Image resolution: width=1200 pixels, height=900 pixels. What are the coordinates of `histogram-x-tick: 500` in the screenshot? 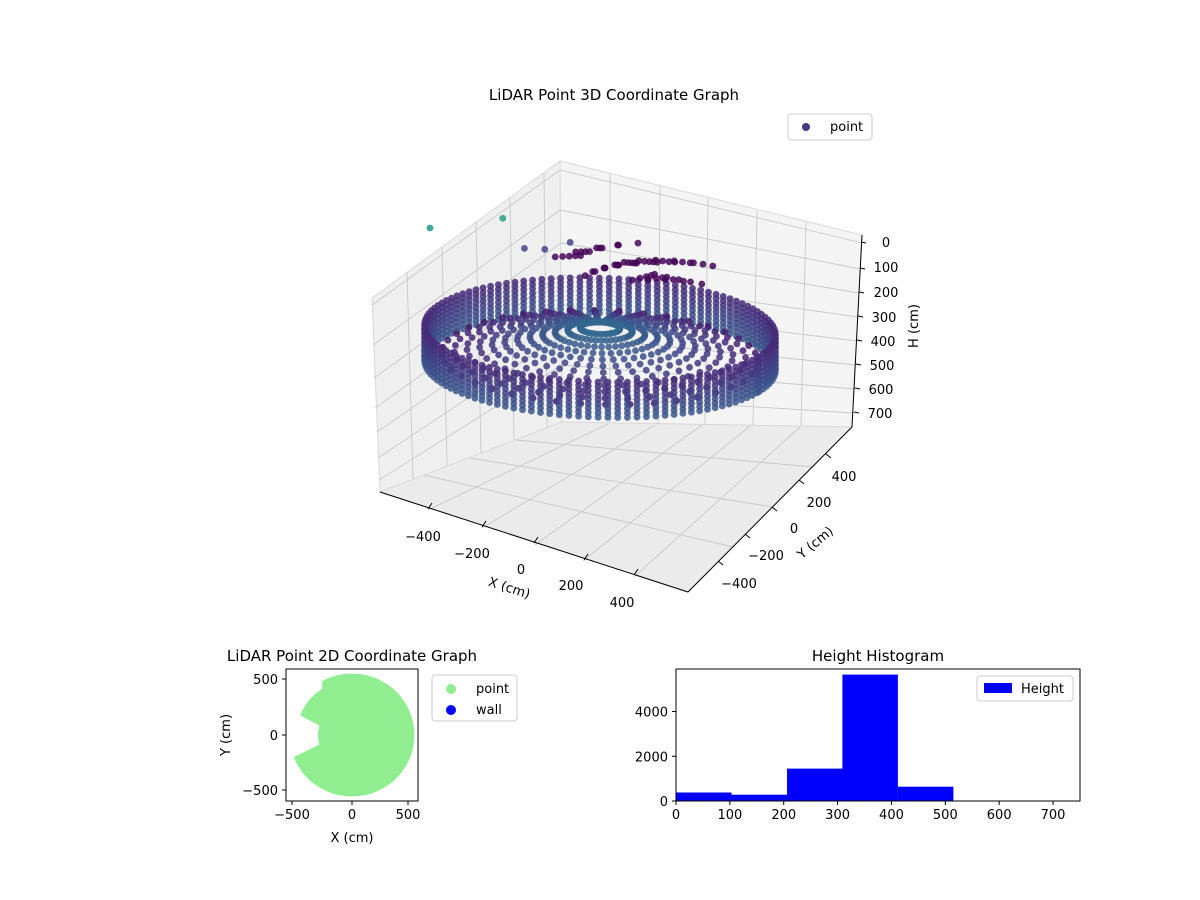 It's located at (945, 815).